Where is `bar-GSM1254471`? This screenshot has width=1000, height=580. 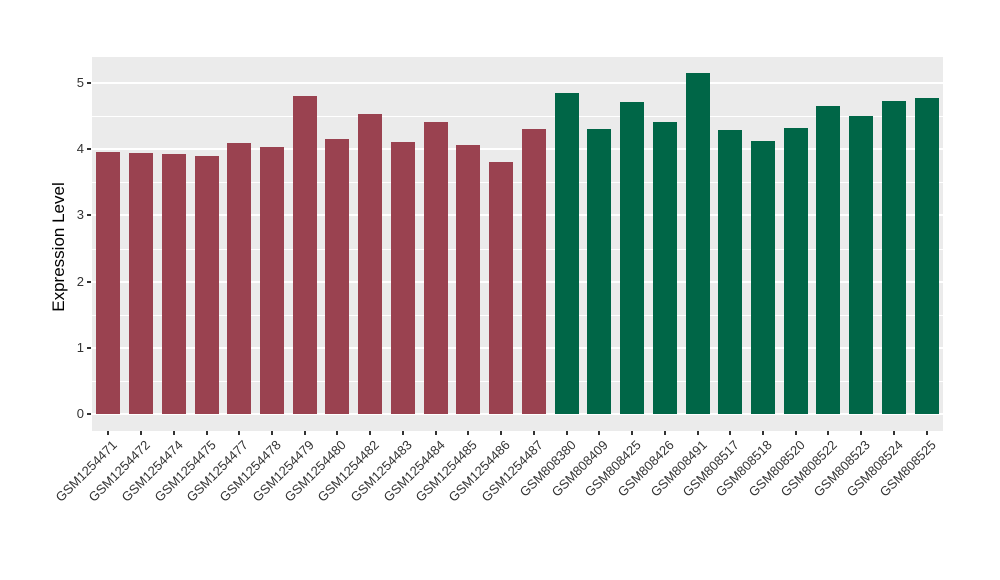
bar-GSM1254471 is located at coordinates (108, 282).